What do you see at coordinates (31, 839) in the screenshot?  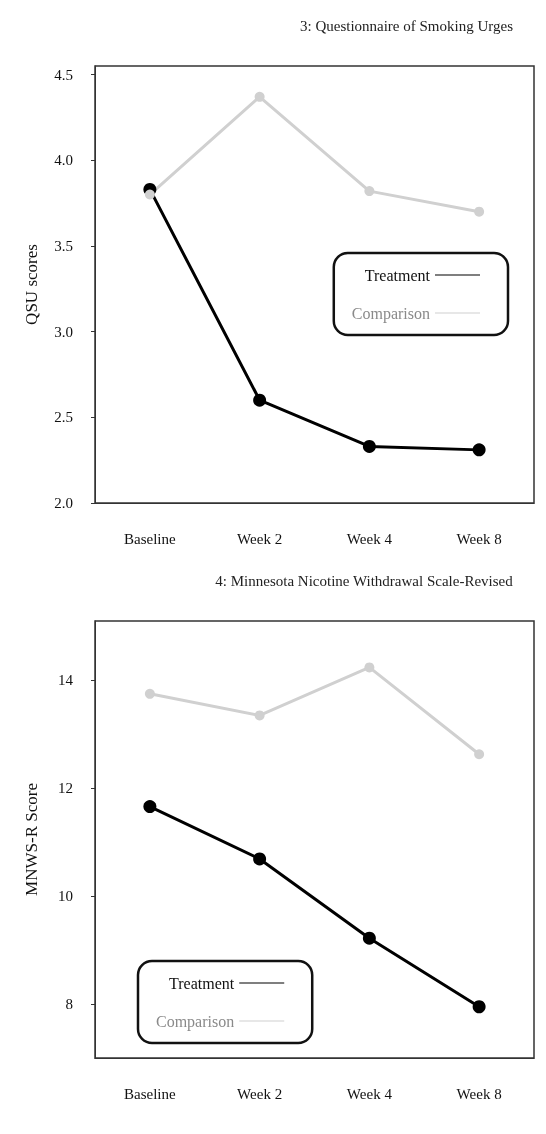 I see `y-axis-title: MNWS-R Score` at bounding box center [31, 839].